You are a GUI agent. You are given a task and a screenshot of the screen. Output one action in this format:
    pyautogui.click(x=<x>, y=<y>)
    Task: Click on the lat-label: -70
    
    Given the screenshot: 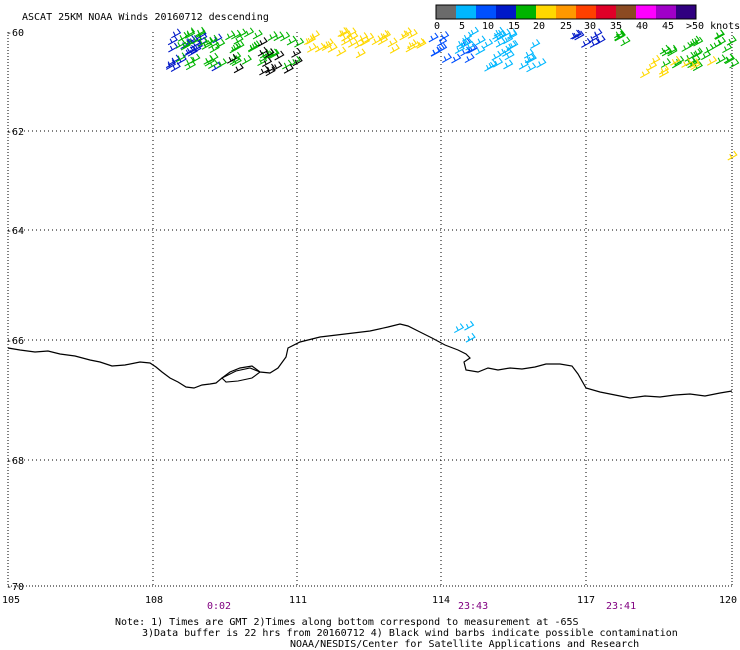 What is the action you would take?
    pyautogui.click(x=15, y=587)
    